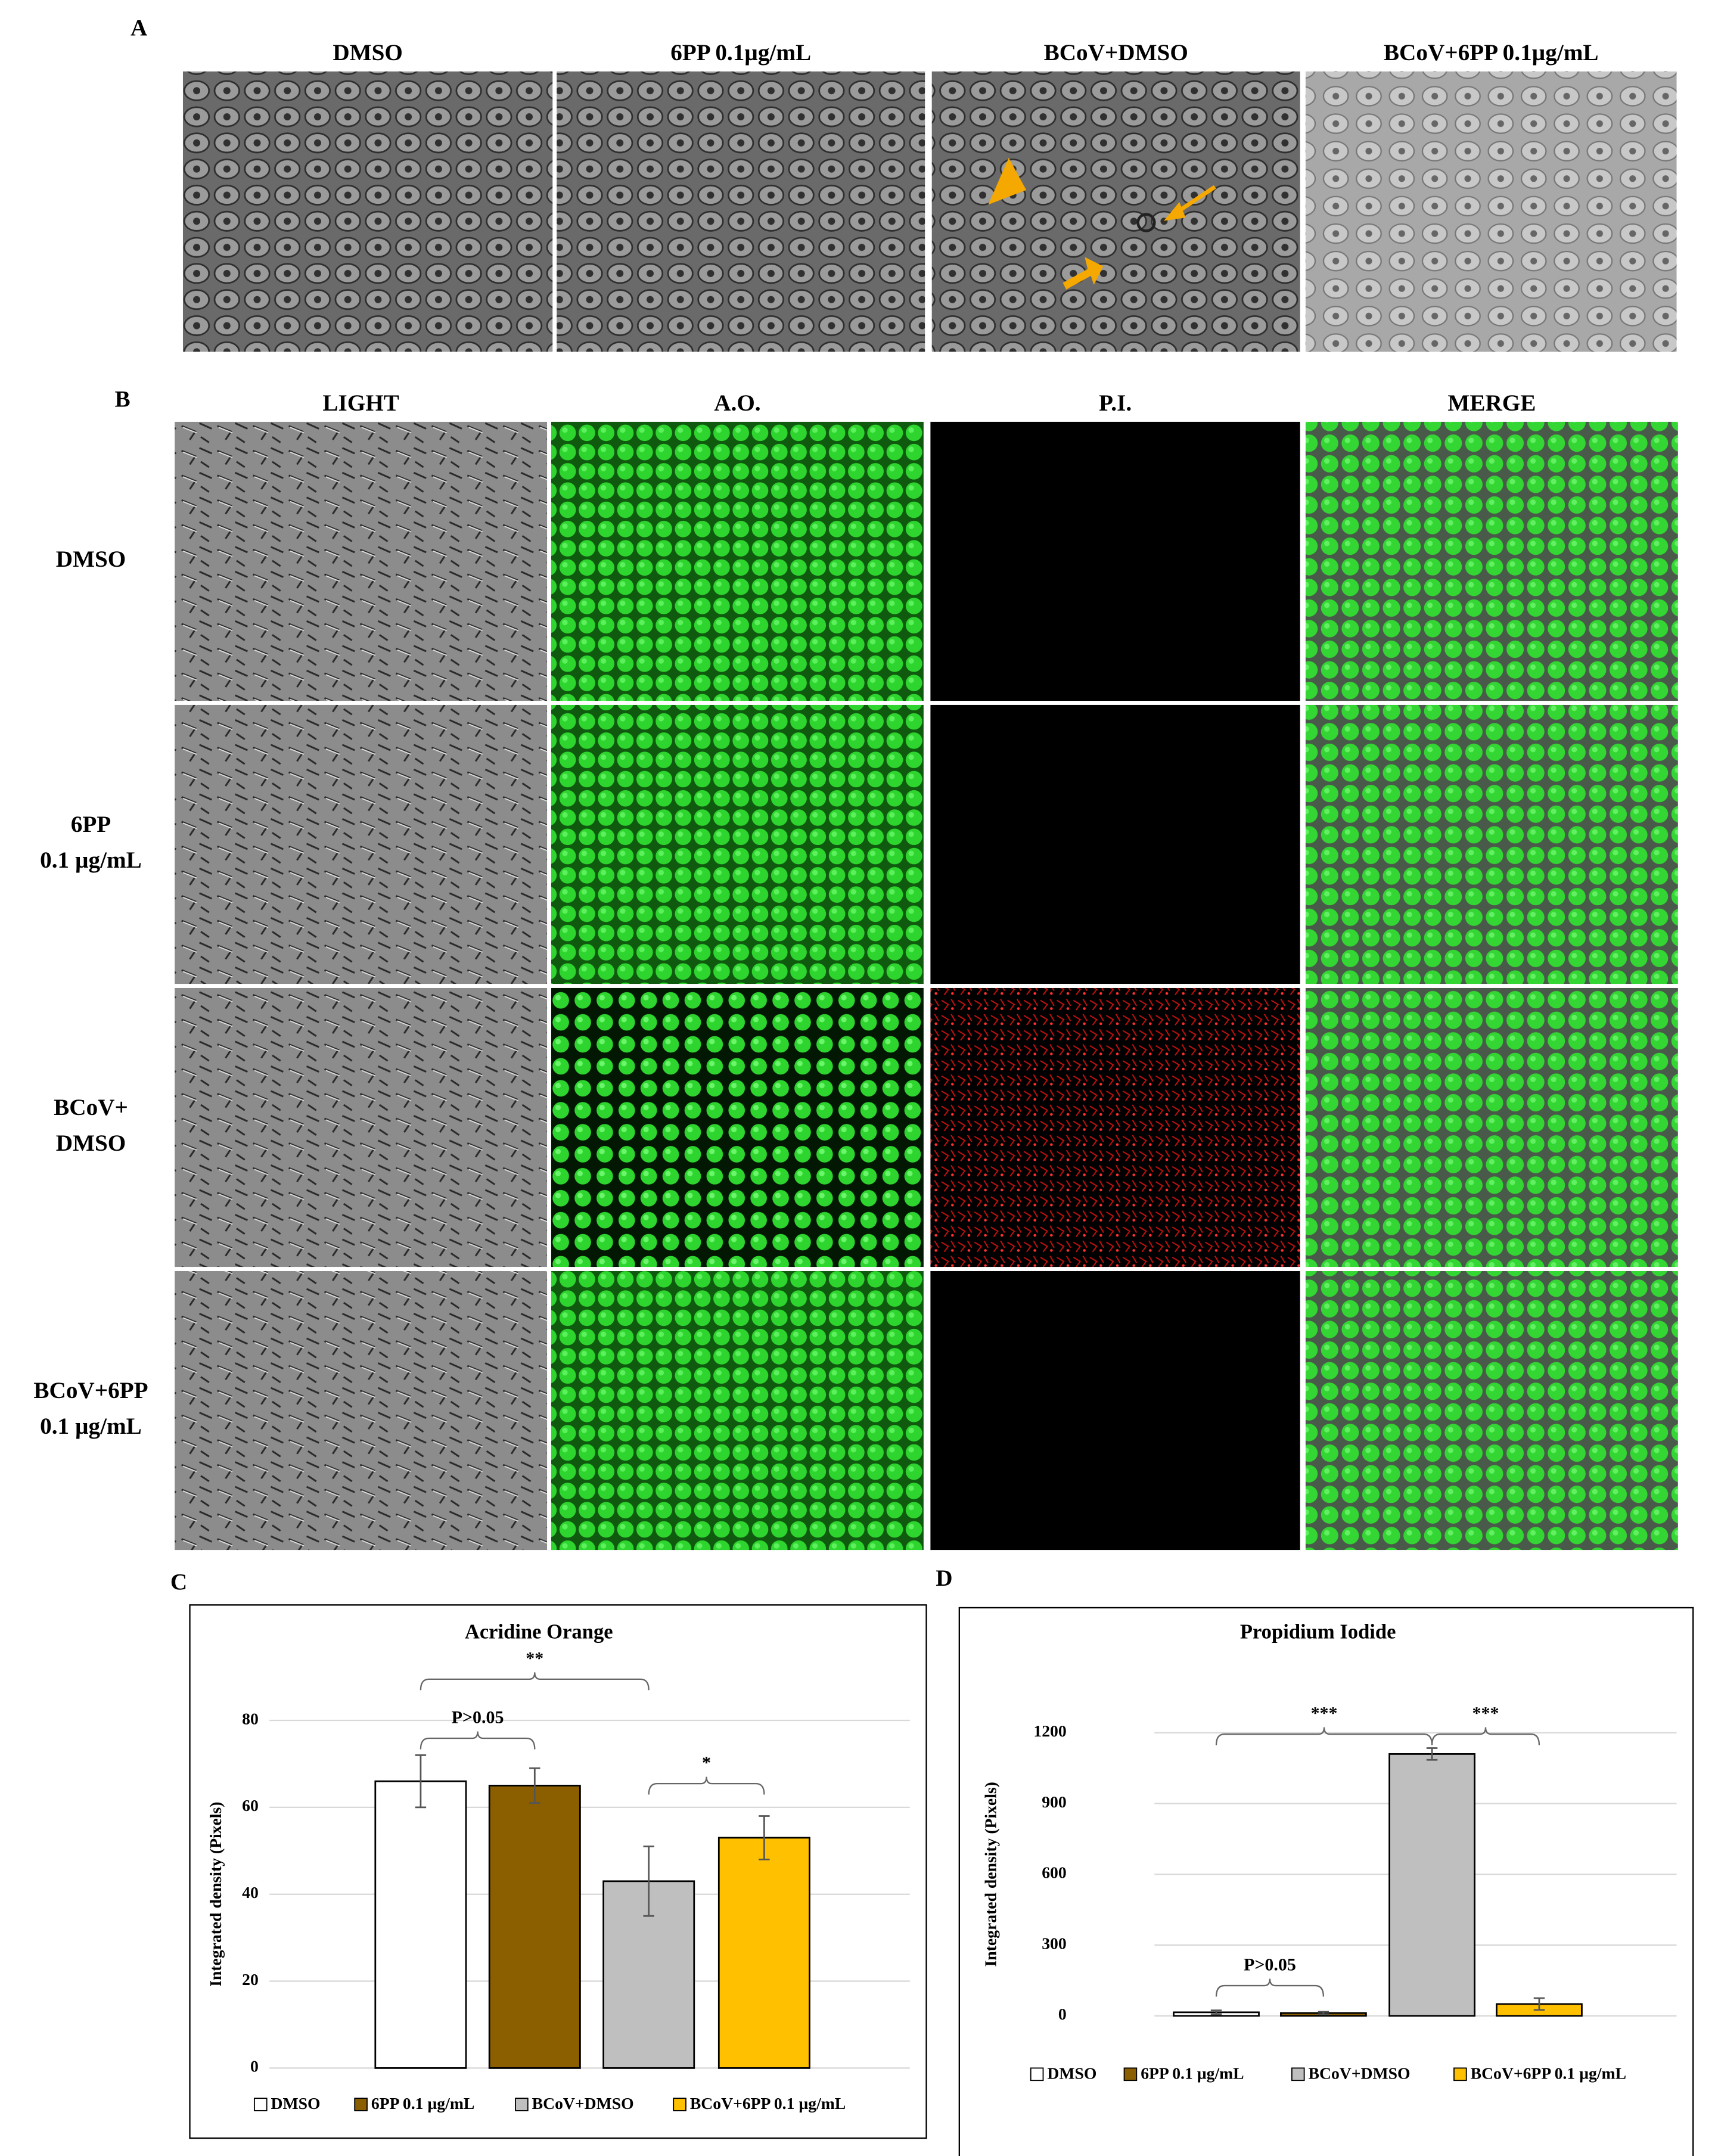 This screenshot has height=2156, width=1718. Describe the element at coordinates (250, 1892) in the screenshot. I see `y-tick-label: 40` at that location.